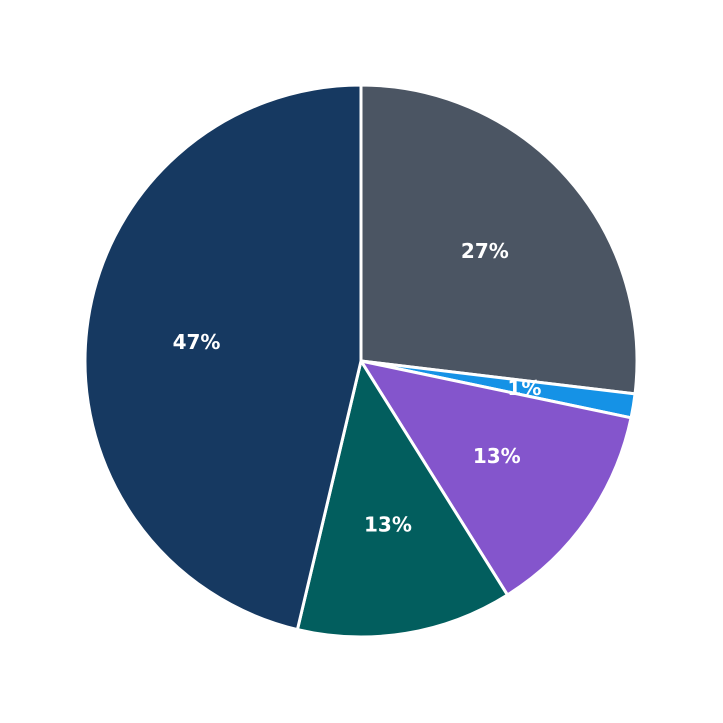 The height and width of the screenshot is (723, 723). I want to click on slice-label: 1%, so click(524, 388).